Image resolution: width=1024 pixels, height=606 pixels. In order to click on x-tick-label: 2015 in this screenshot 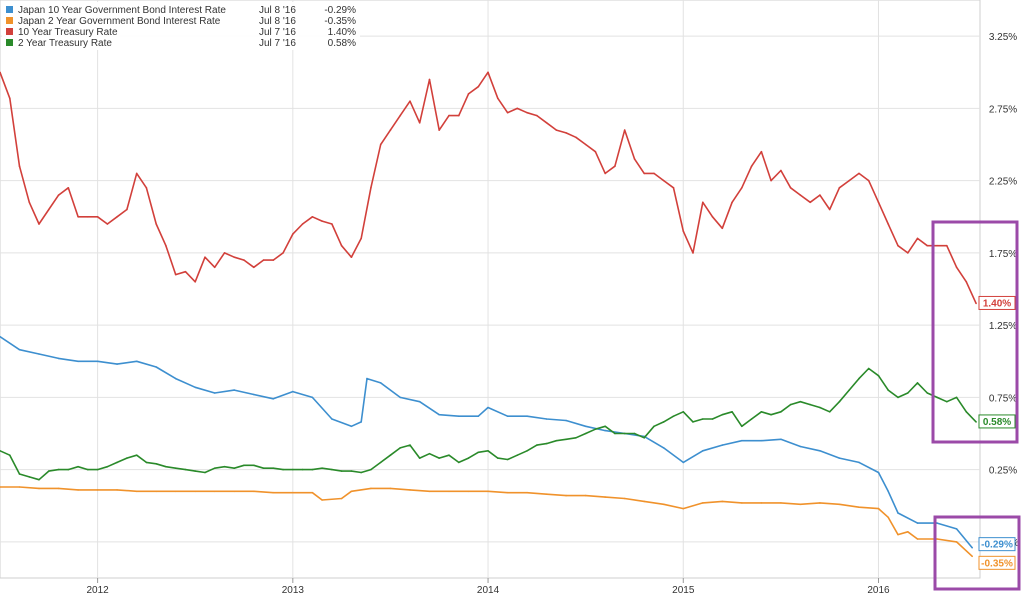, I will do `click(683, 590)`.